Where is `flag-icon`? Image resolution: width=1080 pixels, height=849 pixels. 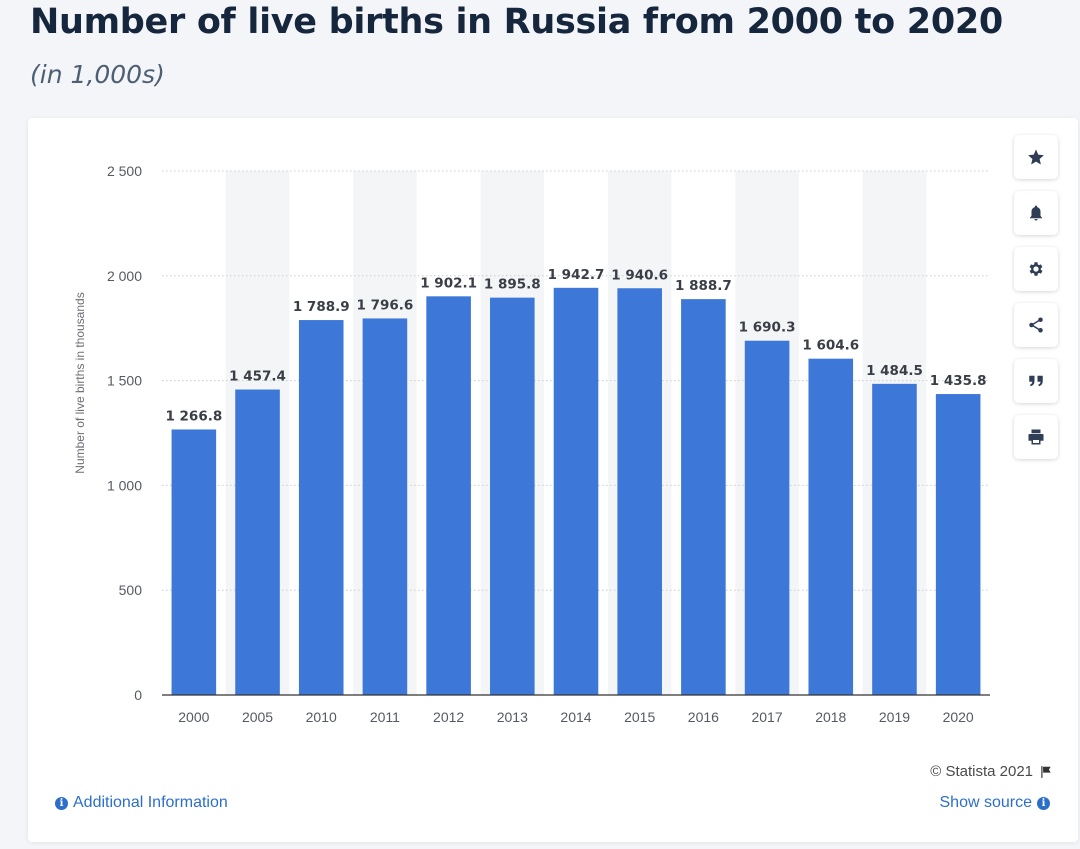 flag-icon is located at coordinates (1046, 772).